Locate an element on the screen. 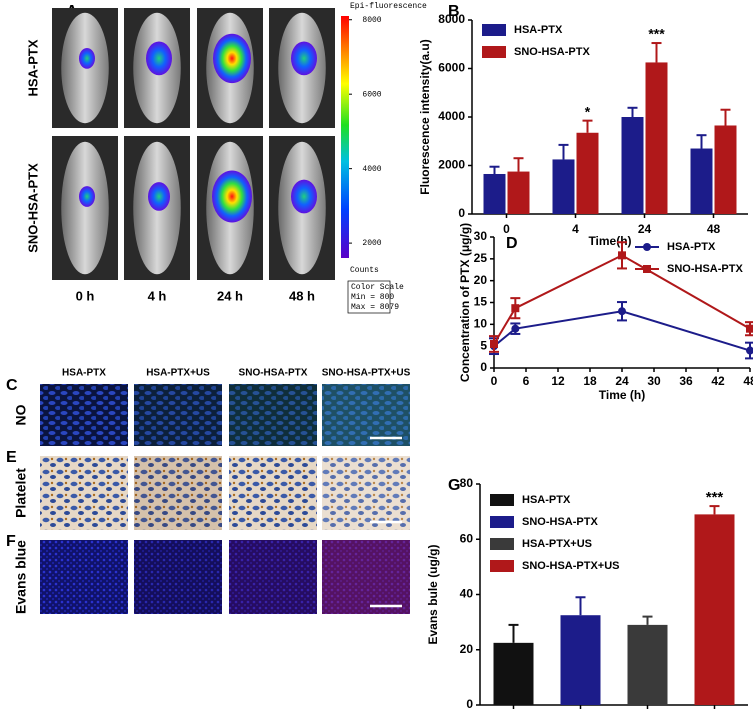 This screenshot has width=753, height=714. colorbar-tick-label: 4000 is located at coordinates (371, 169).